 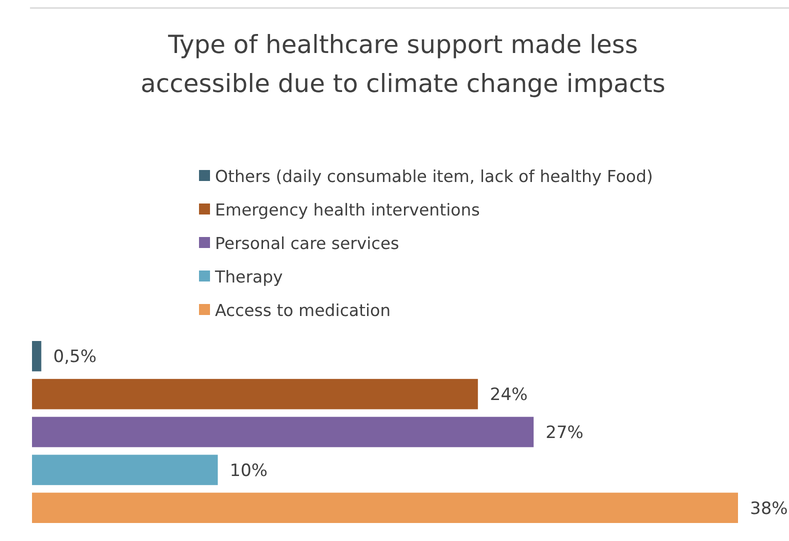 I want to click on data-label: 0,5%, so click(x=74, y=357).